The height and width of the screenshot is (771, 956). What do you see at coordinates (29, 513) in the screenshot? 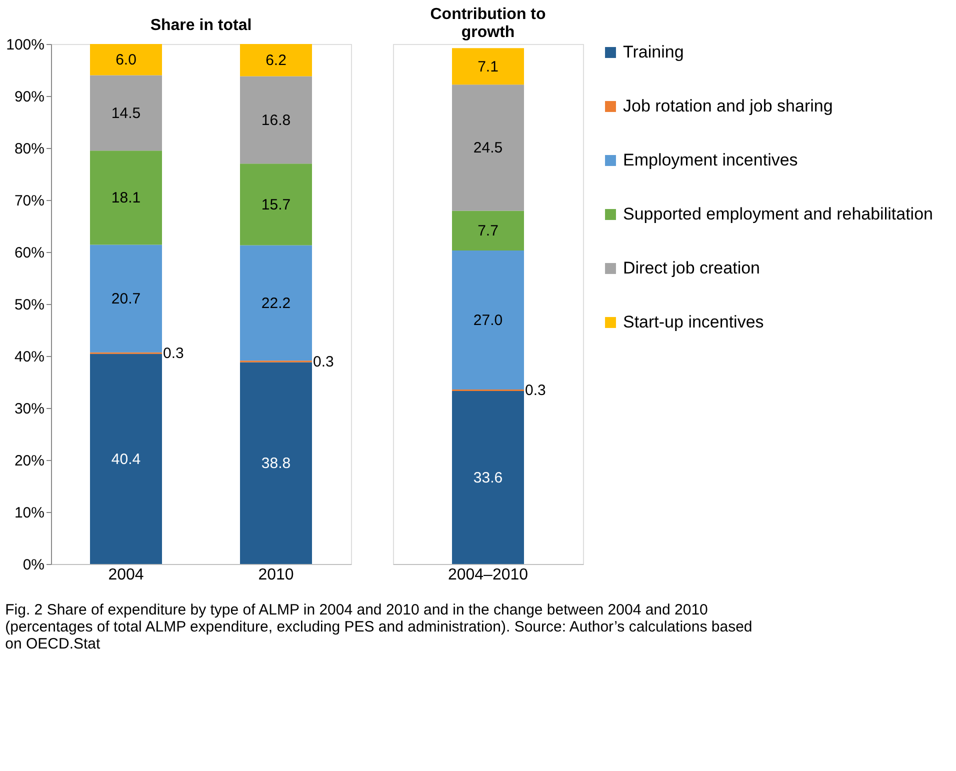
I see `y-tick-label: 10%` at bounding box center [29, 513].